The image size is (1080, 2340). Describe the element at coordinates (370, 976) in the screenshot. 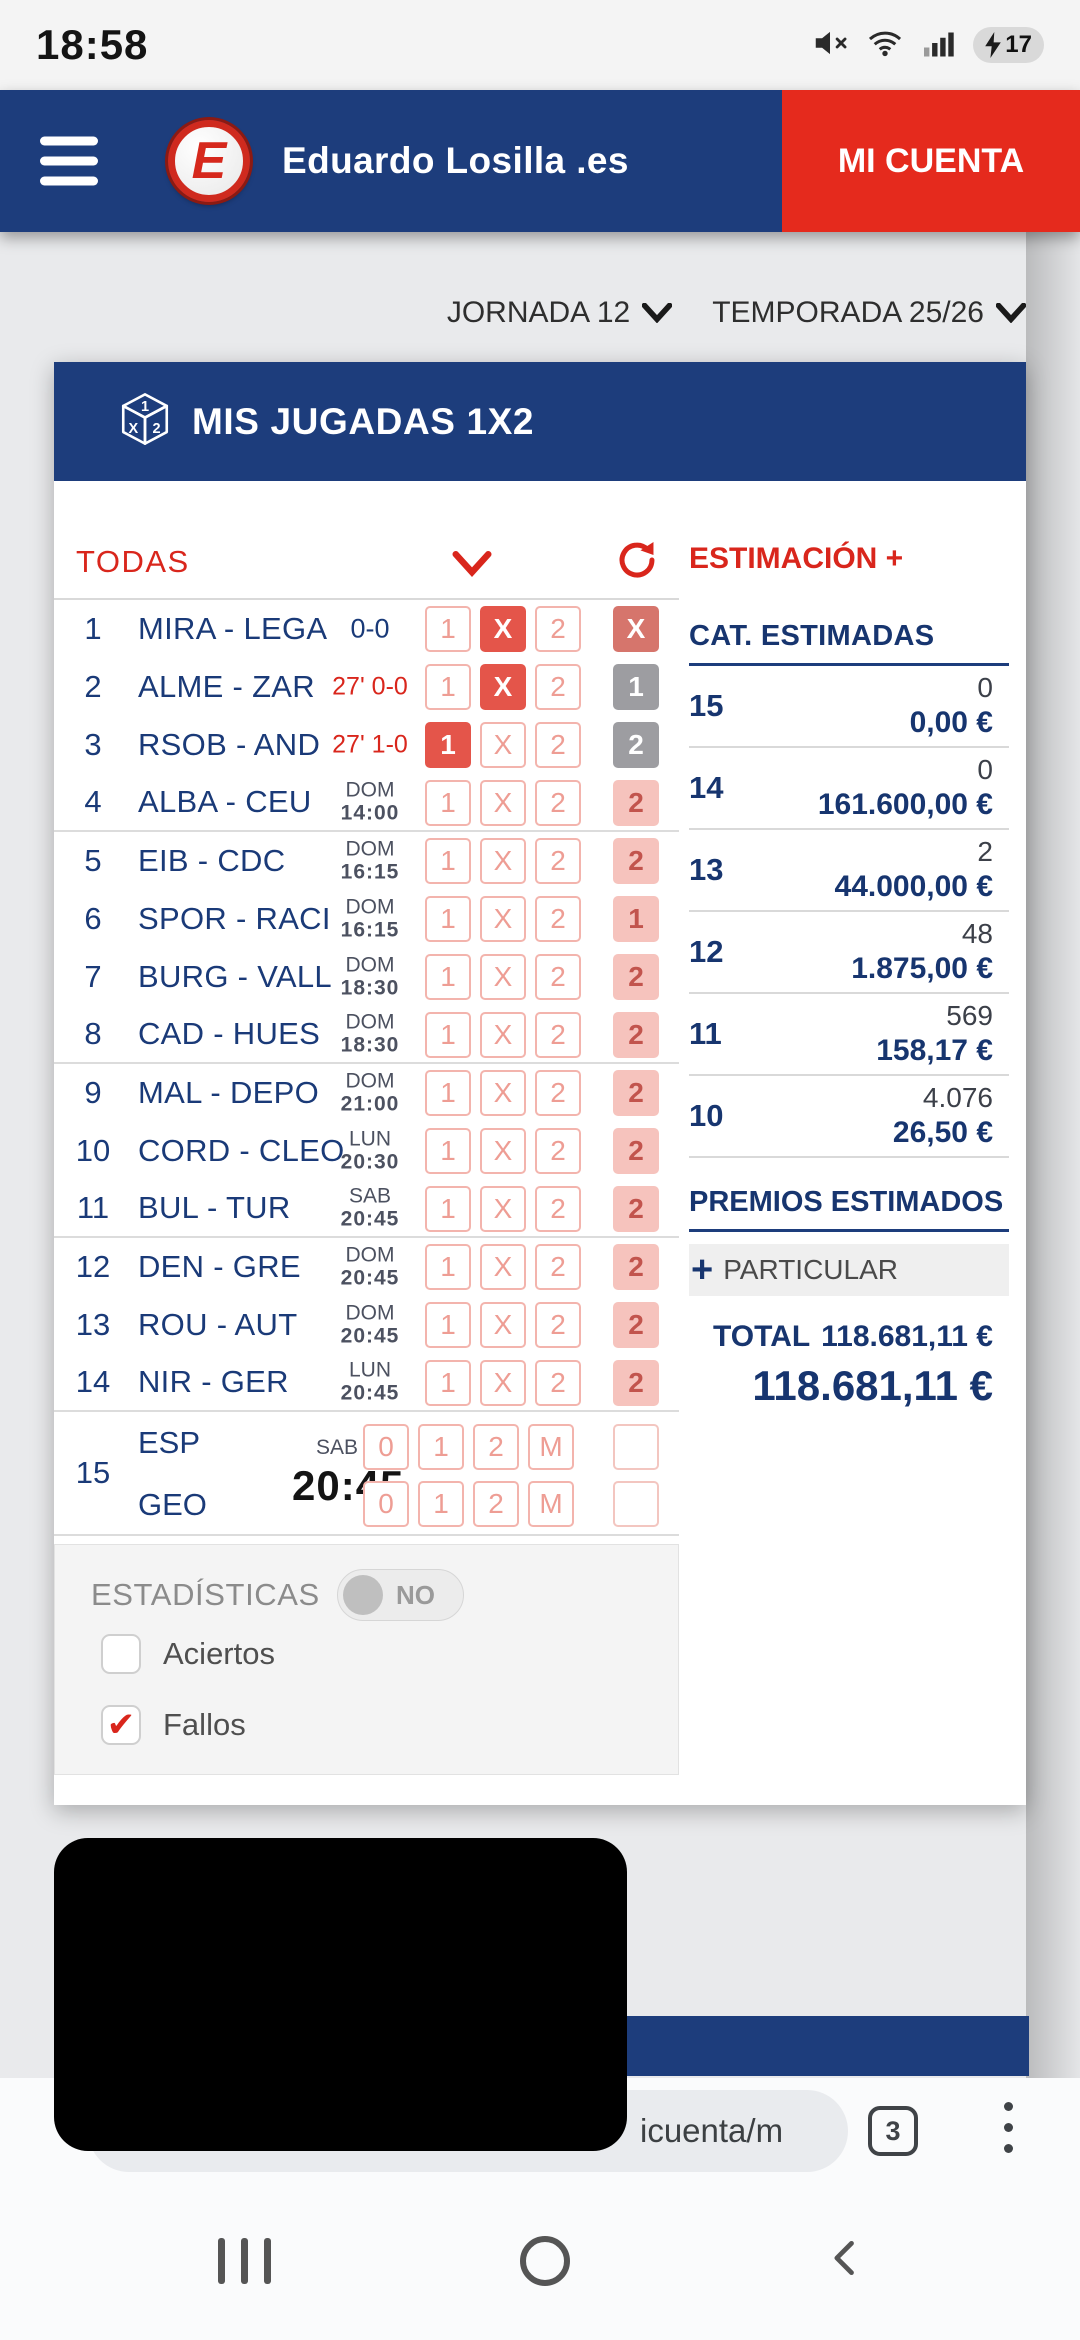

I see `match-info: DOM 18:30` at that location.